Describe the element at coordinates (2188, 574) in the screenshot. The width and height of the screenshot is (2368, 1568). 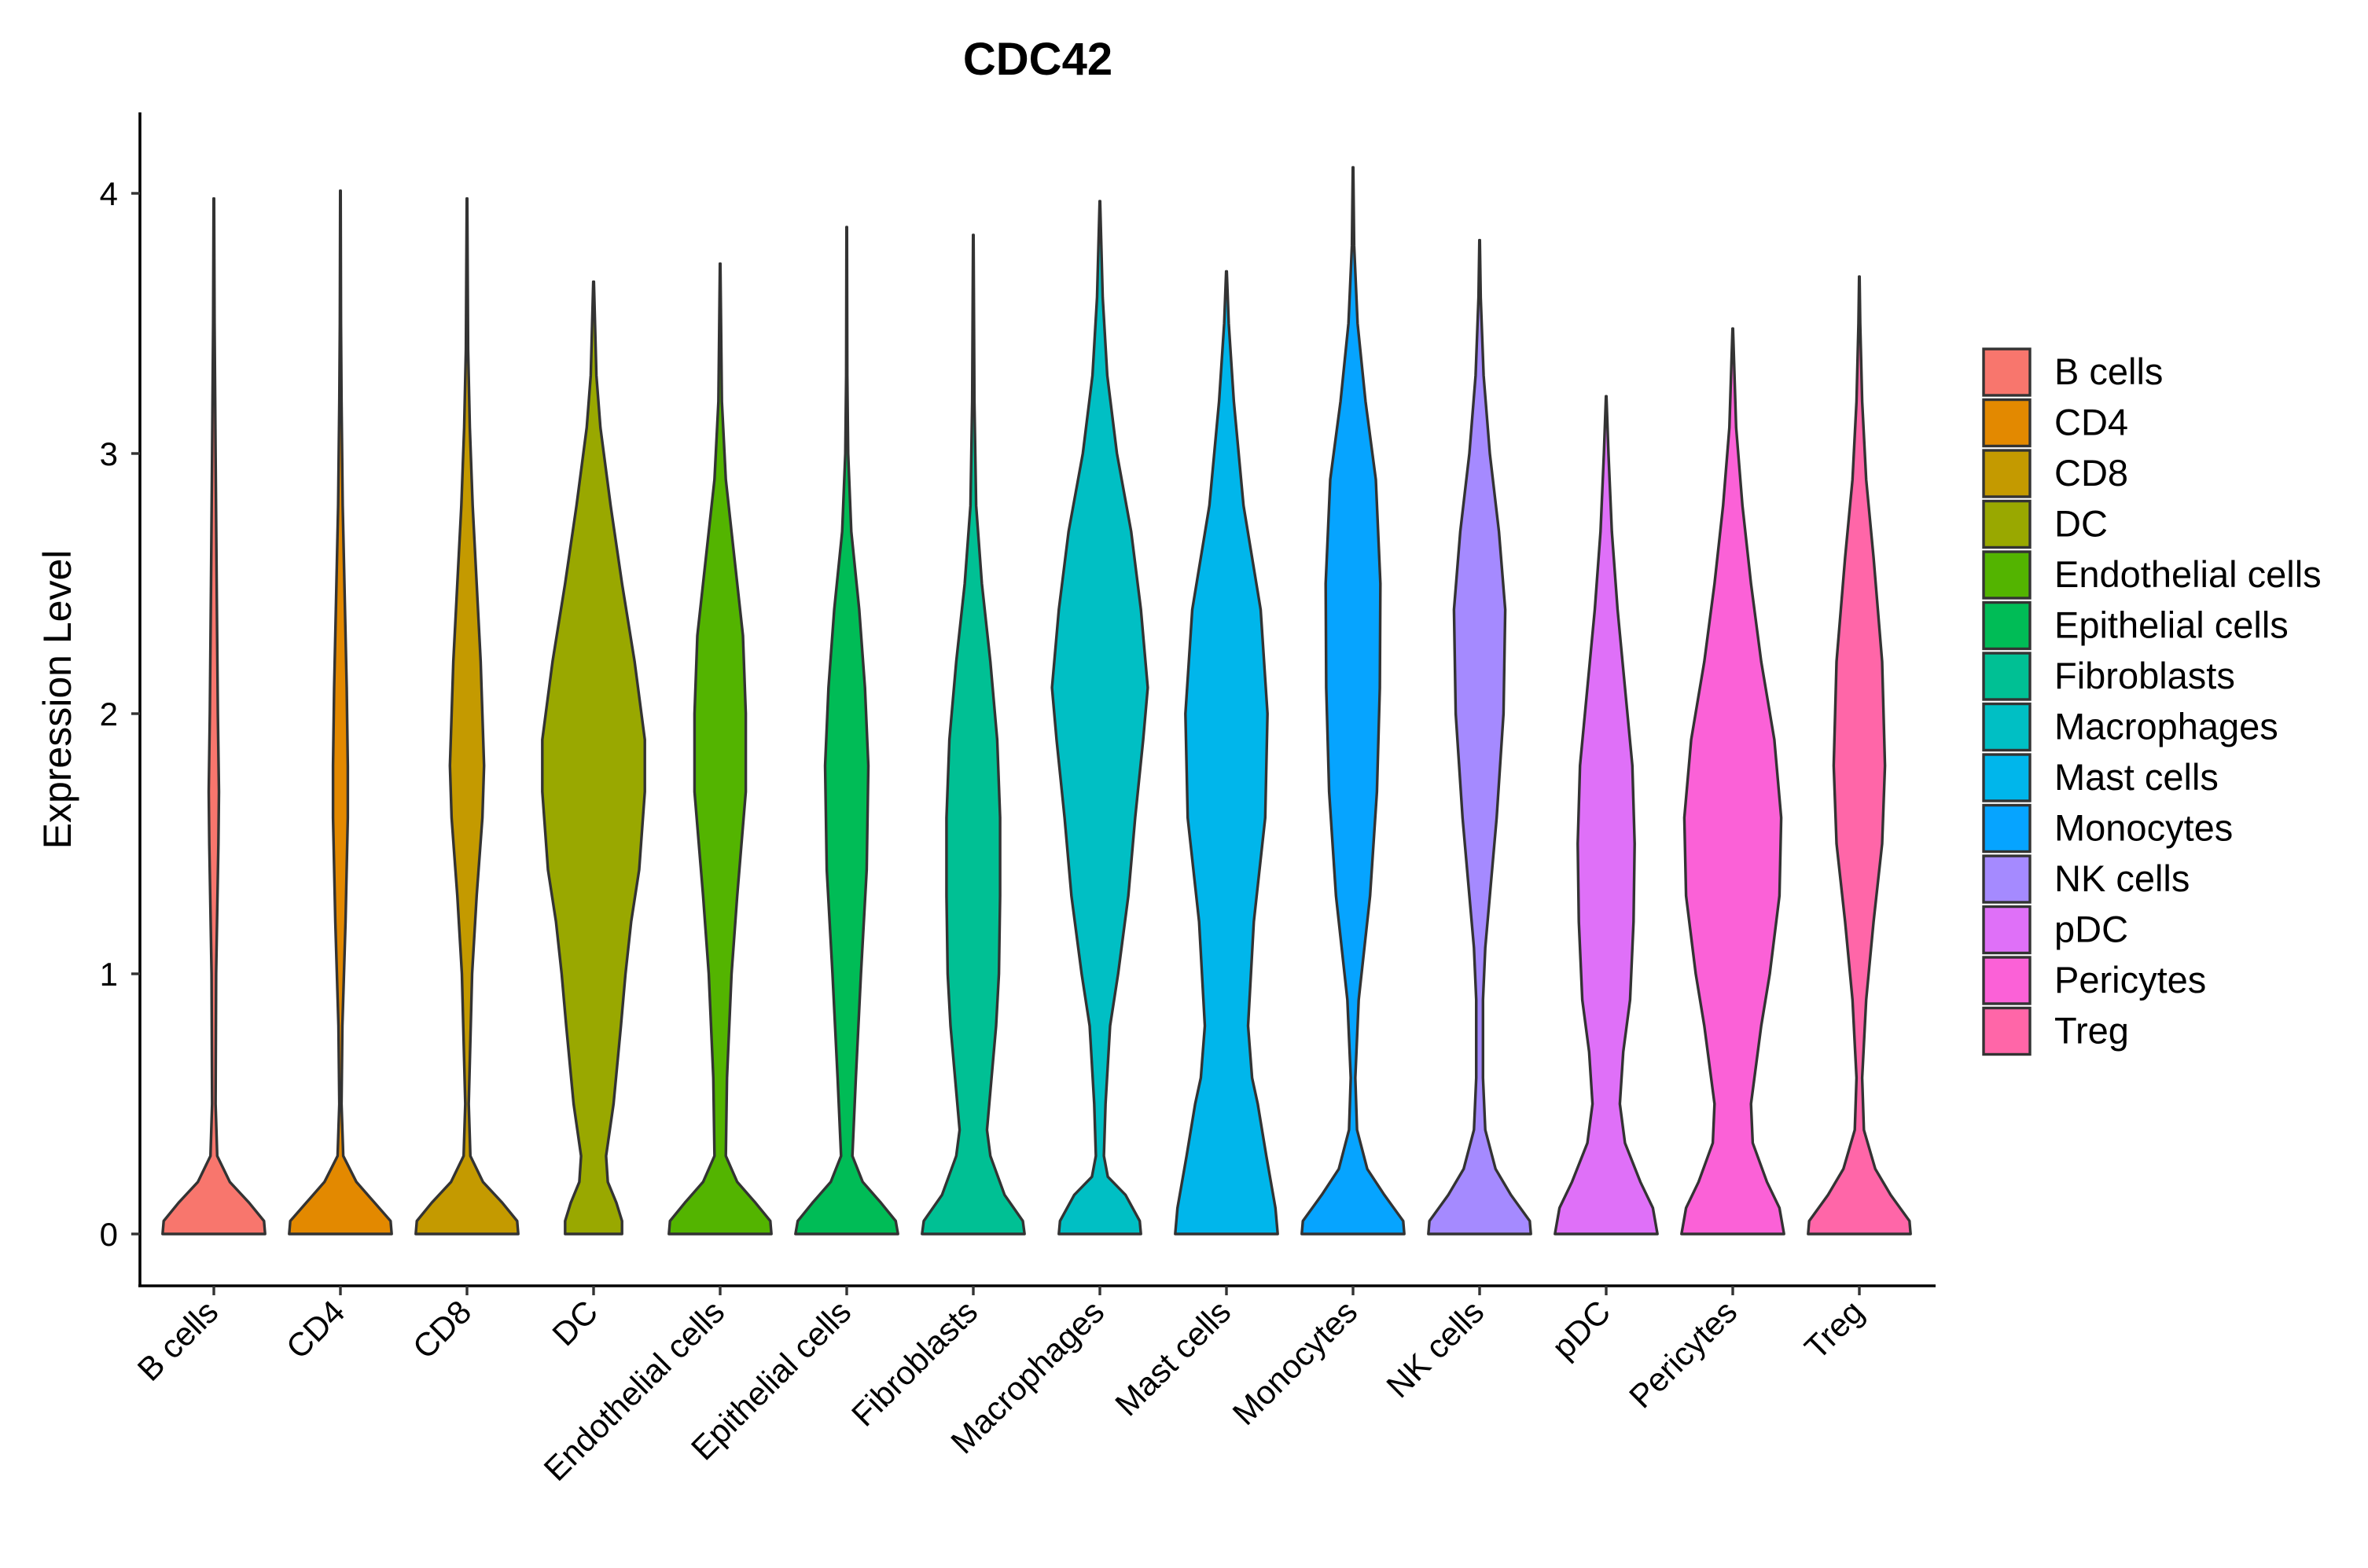
I see `legend-label-endothelial-cells: Endothelial cells` at that location.